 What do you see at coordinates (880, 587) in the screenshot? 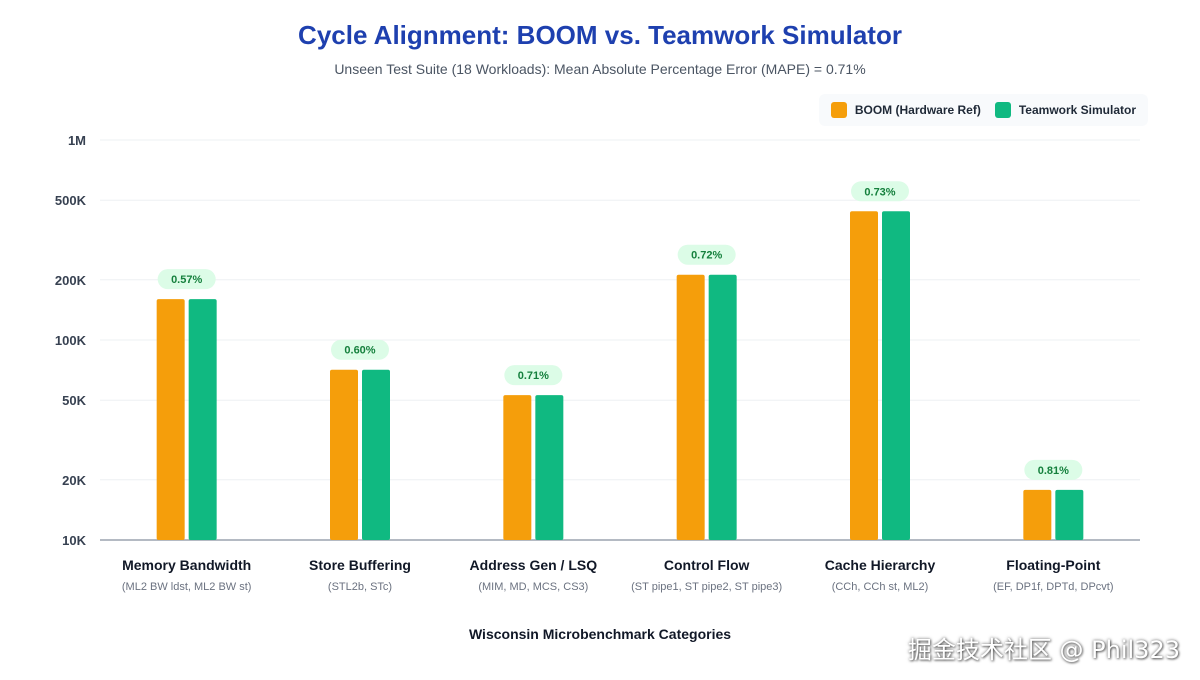
I see `x-tick-sublabel: (CCh, CCh st, ML2)` at bounding box center [880, 587].